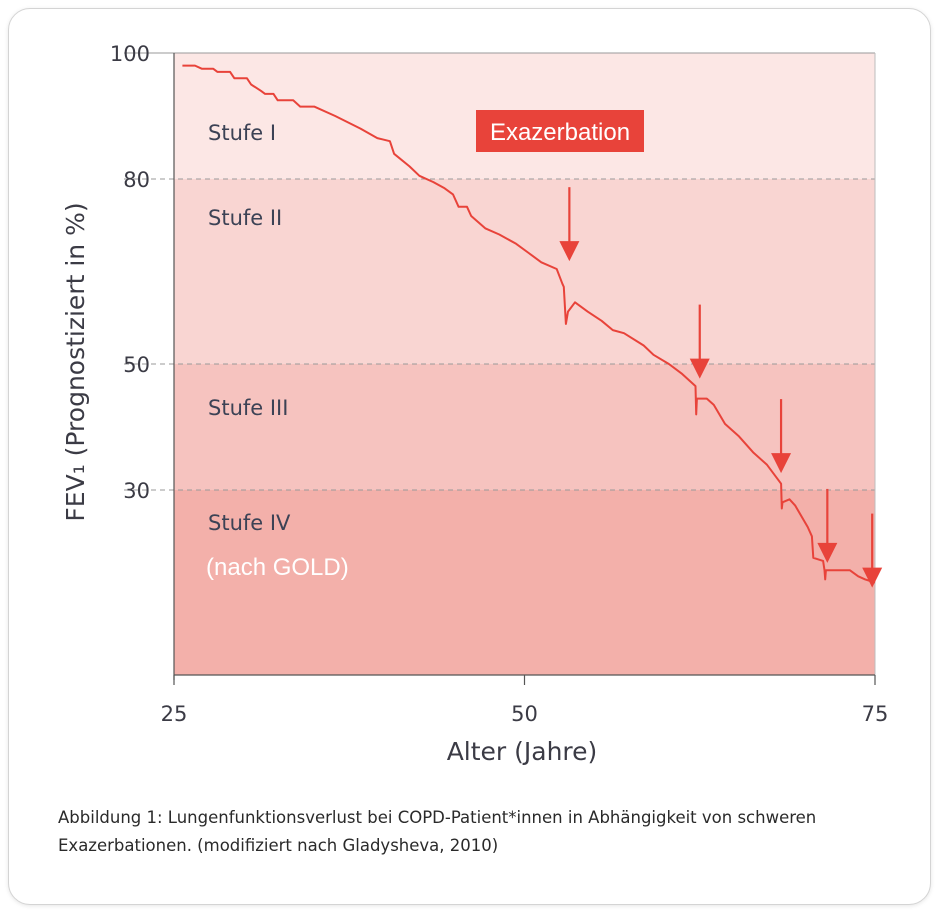 This screenshot has width=939, height=913. Describe the element at coordinates (136, 491) in the screenshot. I see `y-tick-label-30: 30` at that location.